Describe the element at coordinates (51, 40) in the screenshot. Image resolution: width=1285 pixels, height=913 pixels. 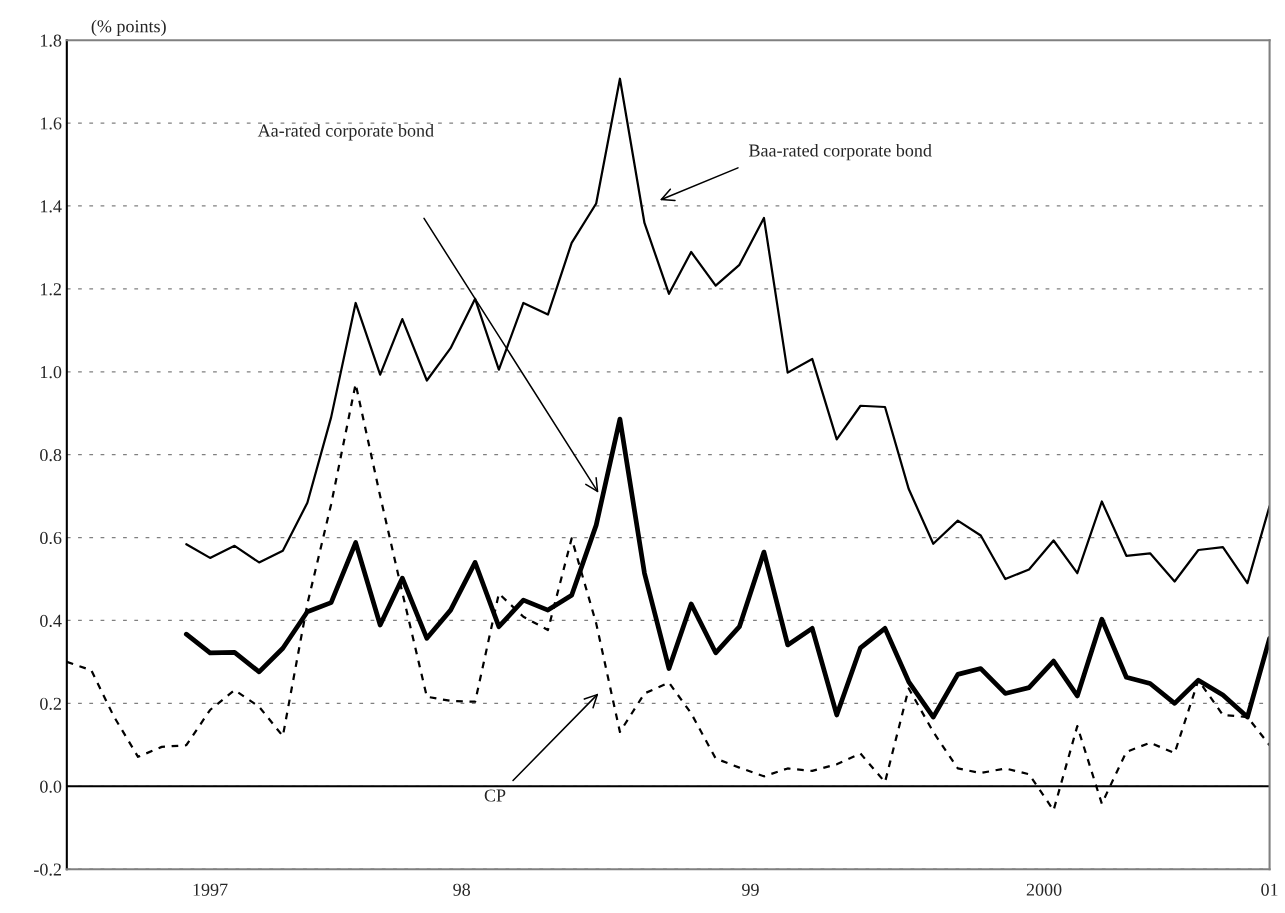
I see `y-tick-label: 1.8` at that location.